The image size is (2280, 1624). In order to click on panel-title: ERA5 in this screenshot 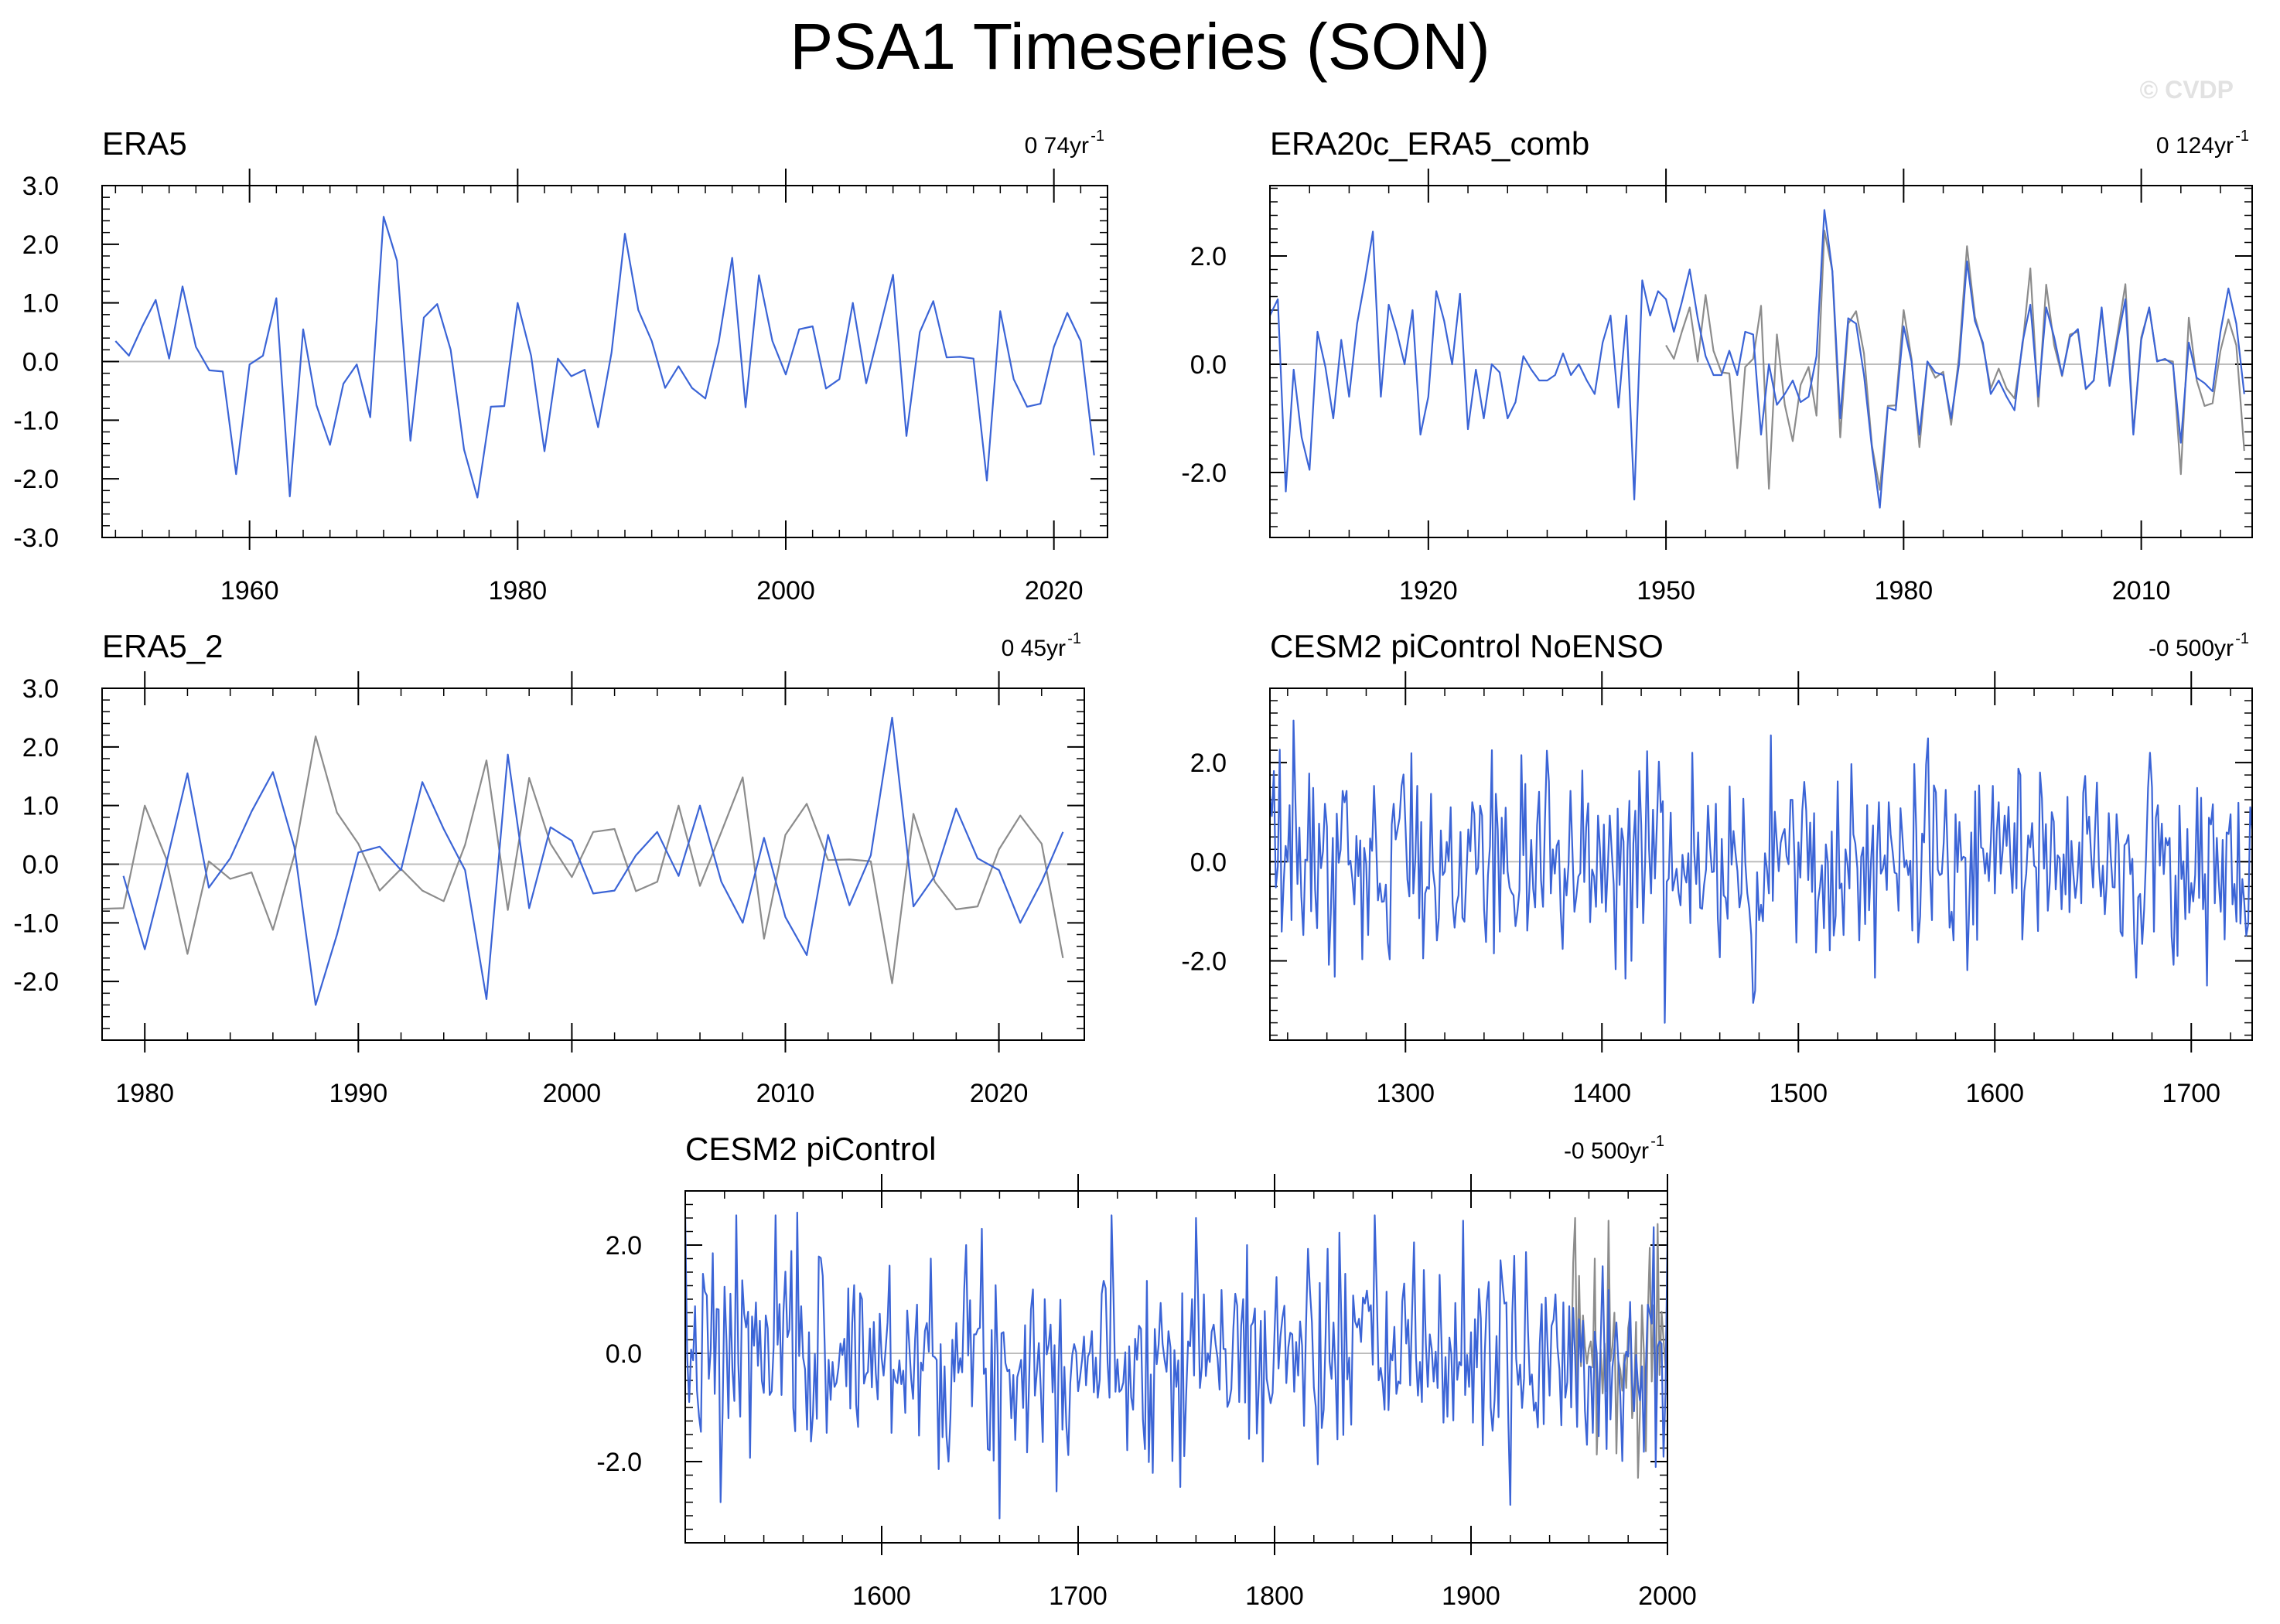, I will do `click(144, 143)`.